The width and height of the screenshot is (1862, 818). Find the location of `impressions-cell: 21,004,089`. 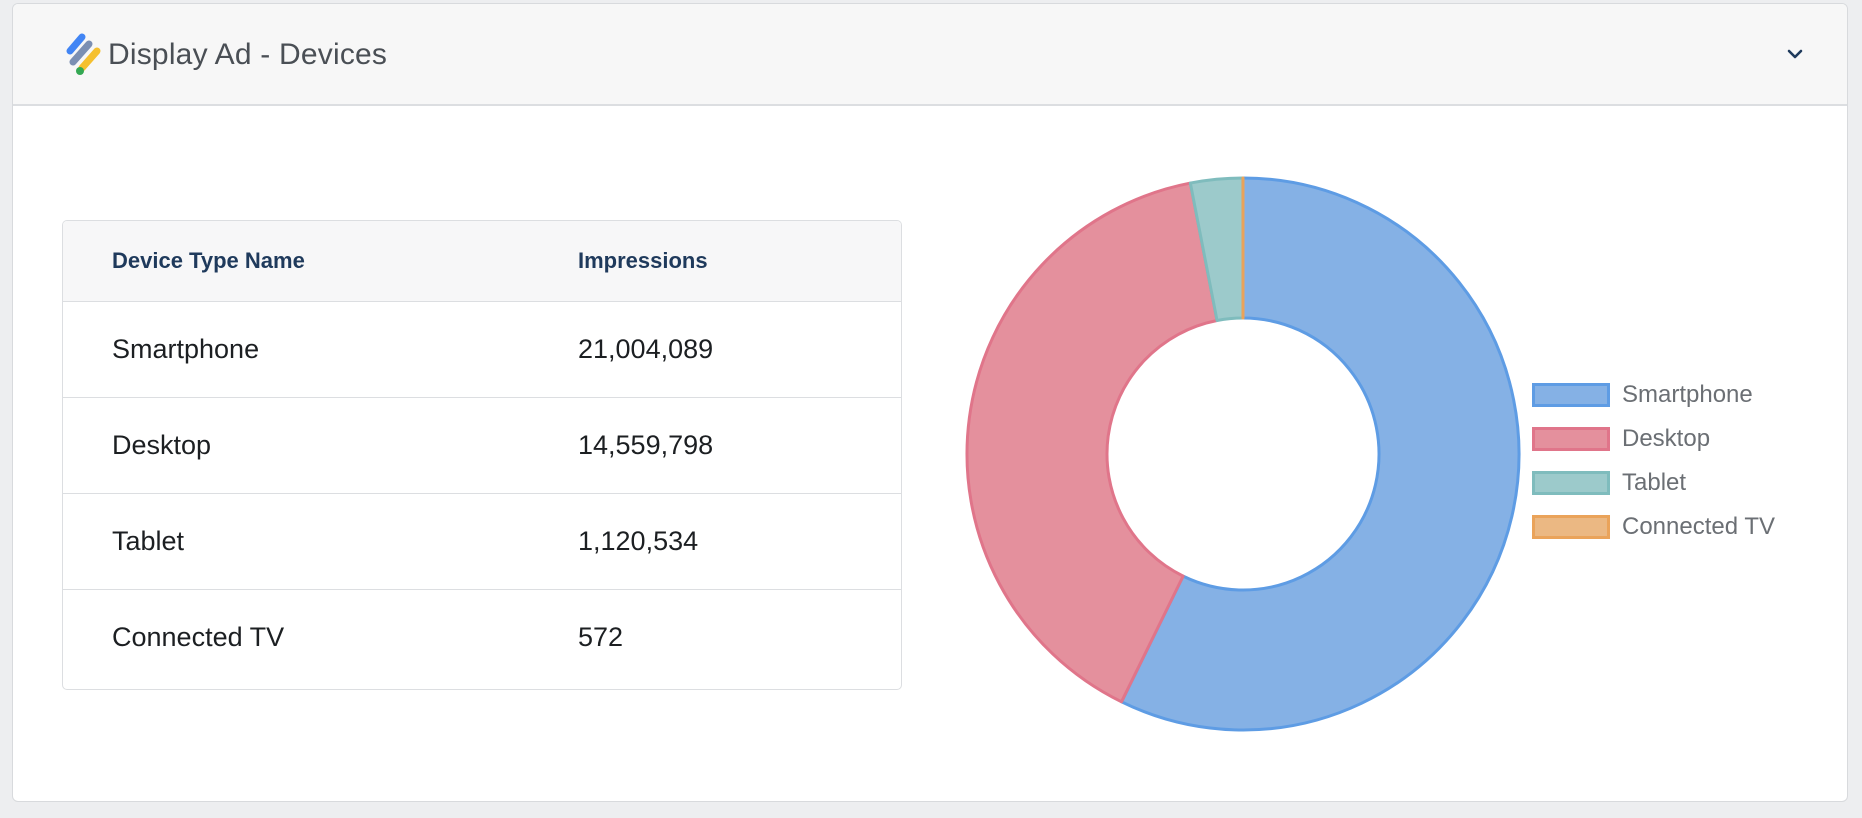

impressions-cell: 21,004,089 is located at coordinates (646, 348).